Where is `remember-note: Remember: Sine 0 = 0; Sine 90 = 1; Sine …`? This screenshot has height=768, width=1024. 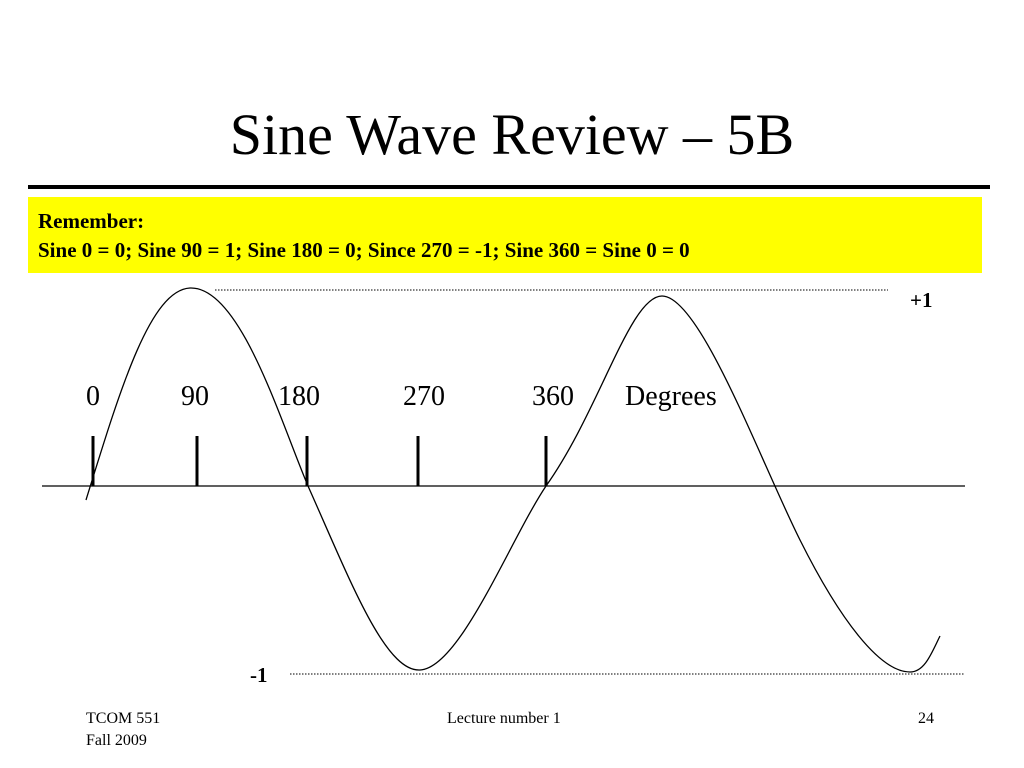 remember-note: Remember: Sine 0 = 0; Sine 90 = 1; Sine … is located at coordinates (505, 235).